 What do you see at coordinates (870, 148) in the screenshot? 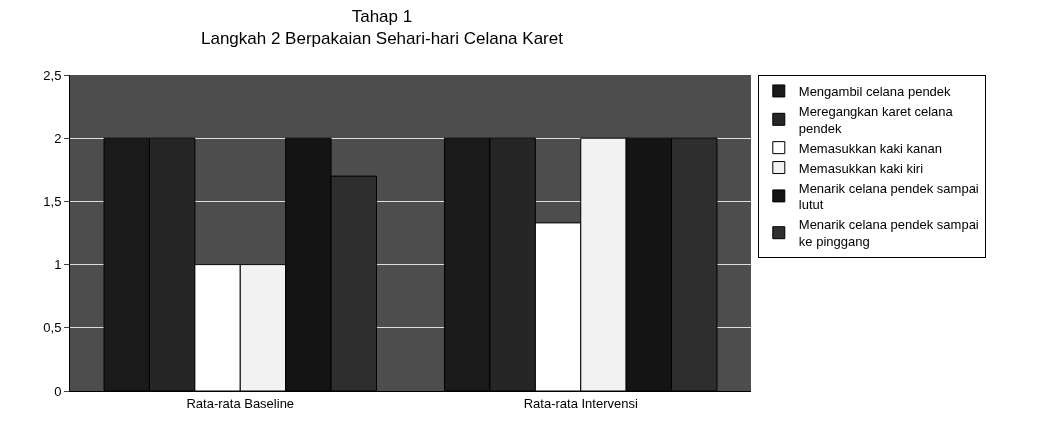
I see `legend-label: Memasukkan kaki kanan` at bounding box center [870, 148].